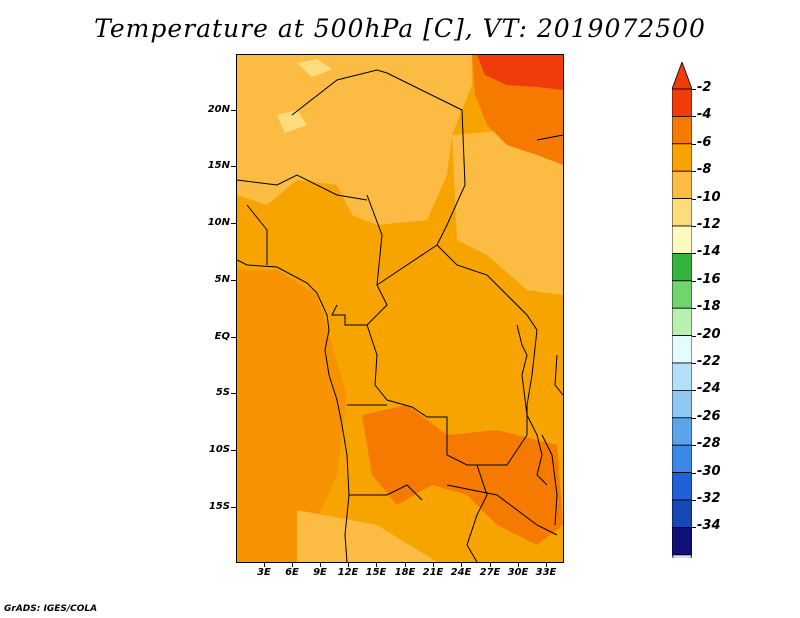  Describe the element at coordinates (709, 471) in the screenshot. I see `colorbar-label: -30` at that location.